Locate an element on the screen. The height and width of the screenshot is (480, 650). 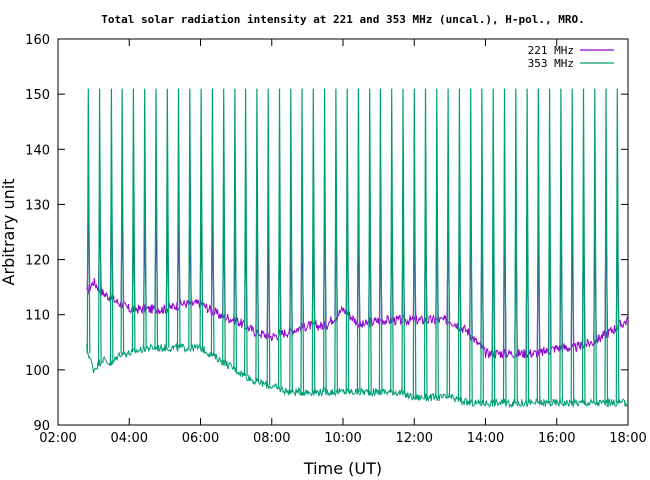
x-tick-label: 14:00 is located at coordinates (485, 438).